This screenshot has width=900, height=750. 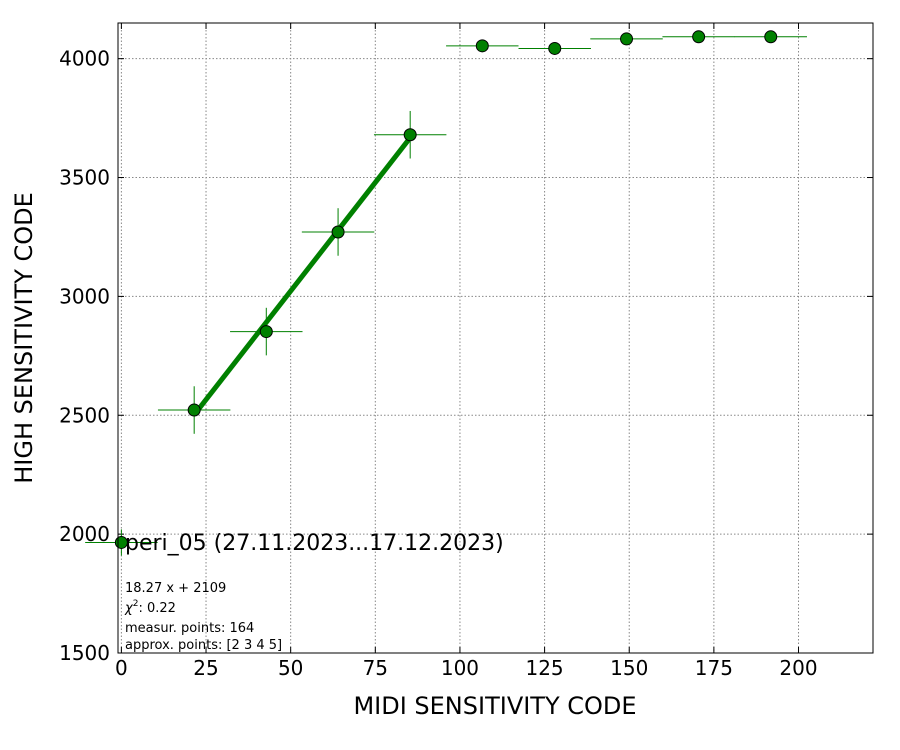 I want to click on y-tick-label: 2500, so click(x=84, y=415).